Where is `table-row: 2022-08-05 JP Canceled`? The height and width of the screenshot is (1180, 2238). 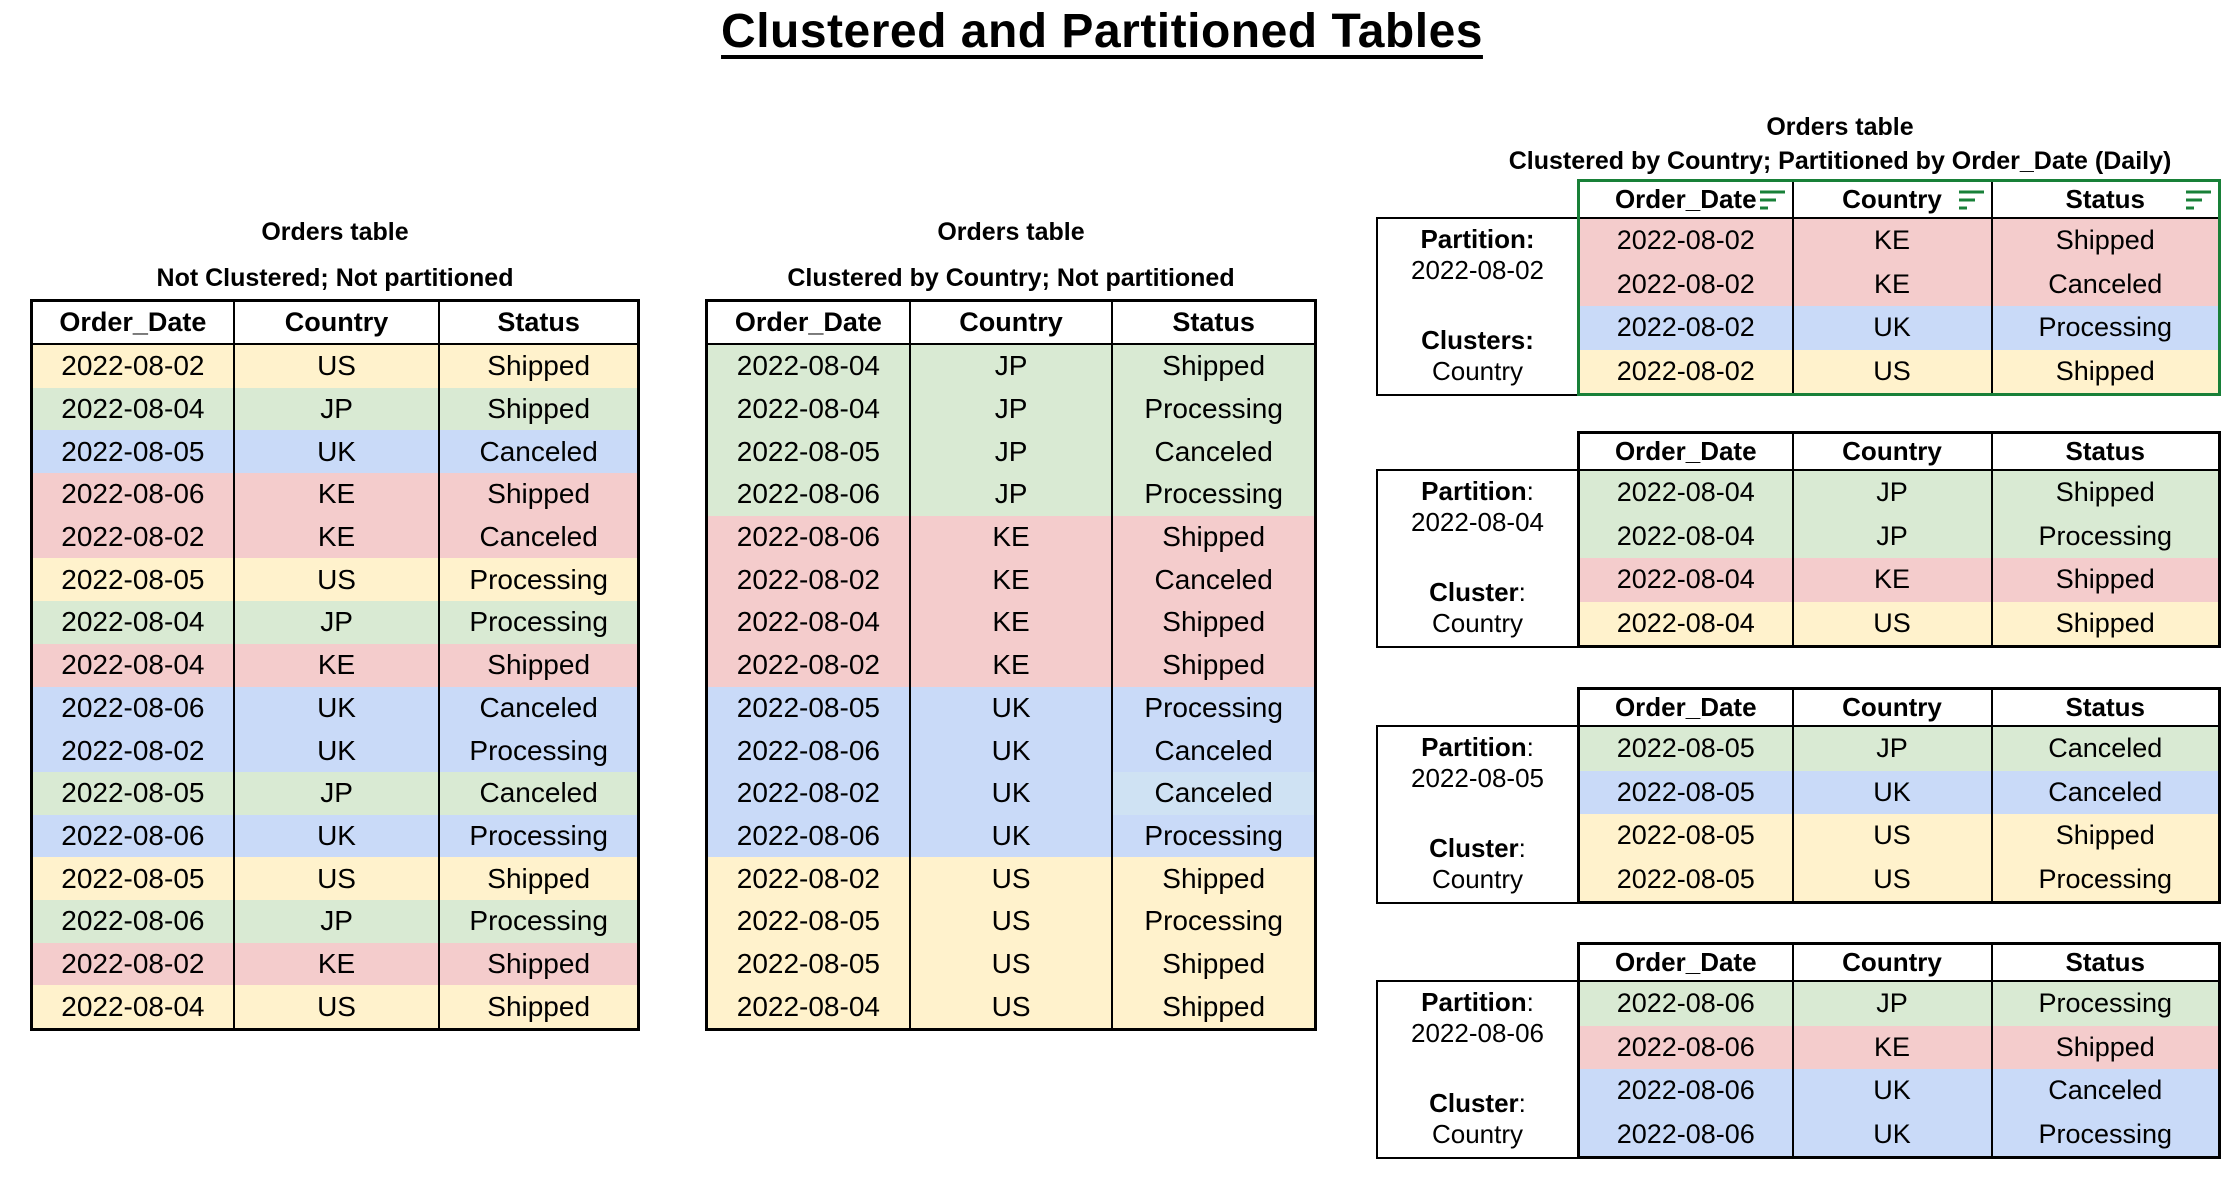
table-row: 2022-08-05 JP Canceled is located at coordinates (1899, 748).